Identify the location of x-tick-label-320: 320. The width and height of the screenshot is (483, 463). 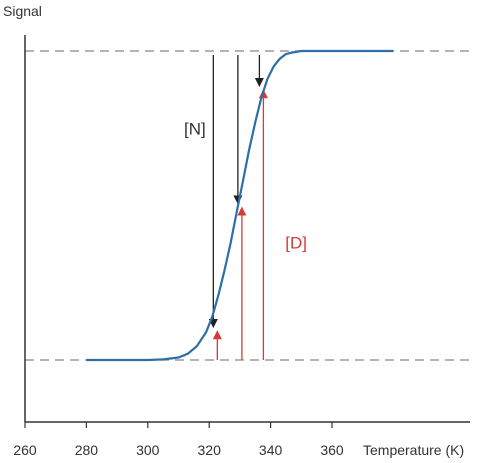
(210, 450).